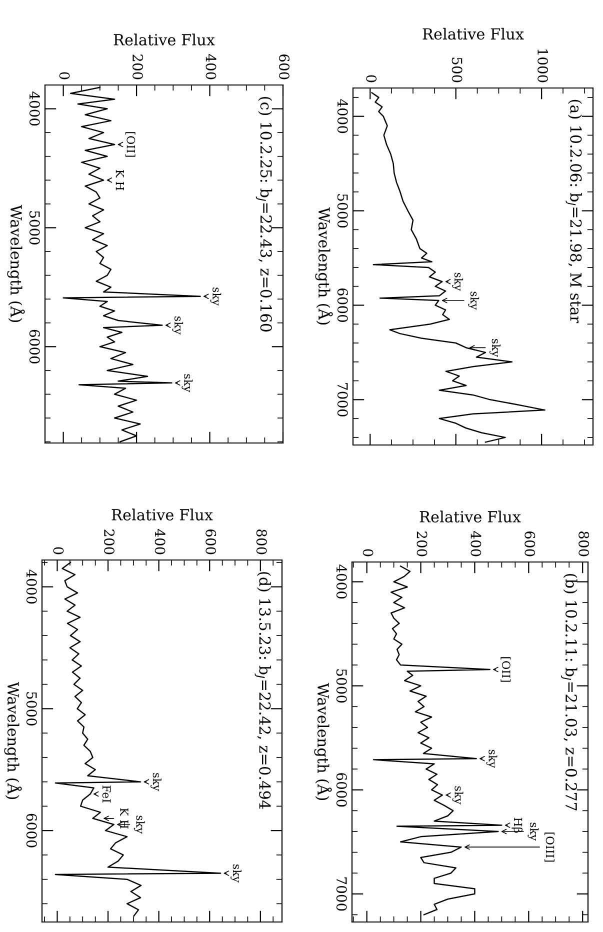  What do you see at coordinates (549, 847) in the screenshot?
I see `annotation: [OIII]` at bounding box center [549, 847].